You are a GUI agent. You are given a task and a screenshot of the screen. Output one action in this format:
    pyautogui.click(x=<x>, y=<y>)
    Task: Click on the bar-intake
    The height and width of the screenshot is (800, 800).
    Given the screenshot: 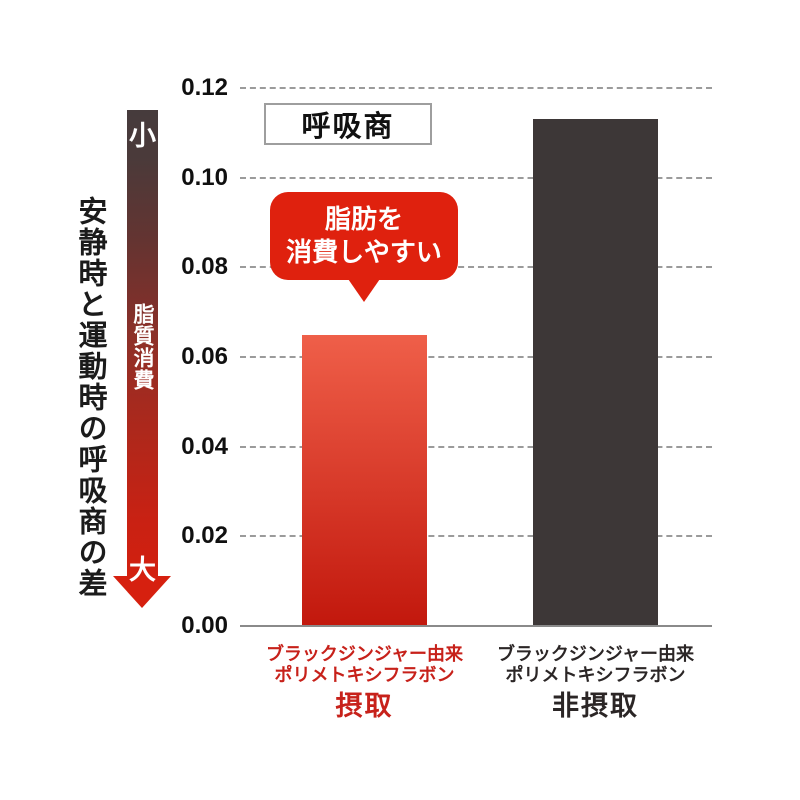 What is the action you would take?
    pyautogui.click(x=364, y=479)
    